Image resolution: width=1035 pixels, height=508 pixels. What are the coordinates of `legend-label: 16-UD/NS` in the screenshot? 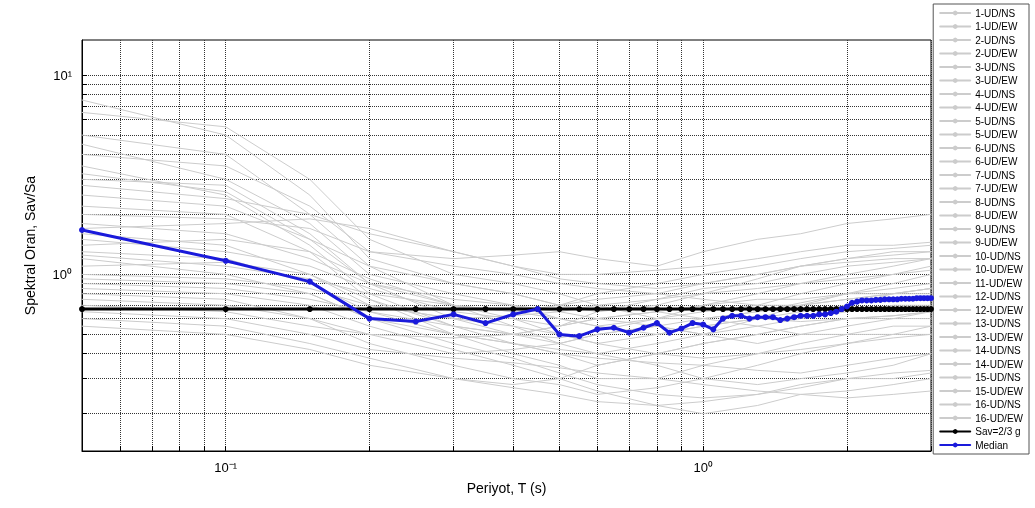 It's located at (998, 404).